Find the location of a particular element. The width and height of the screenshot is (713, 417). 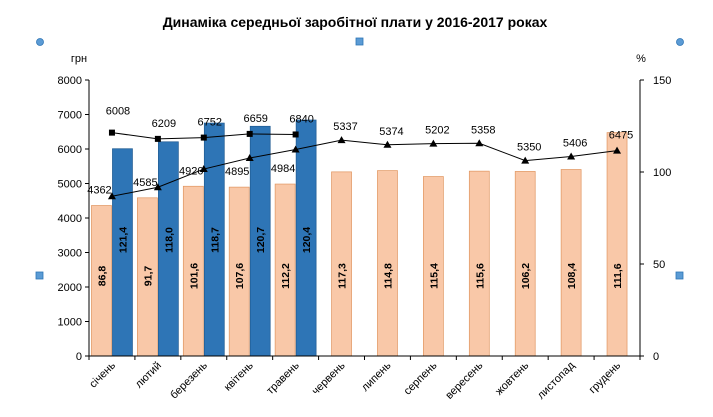

side-handle-right-icon is located at coordinates (679, 275).